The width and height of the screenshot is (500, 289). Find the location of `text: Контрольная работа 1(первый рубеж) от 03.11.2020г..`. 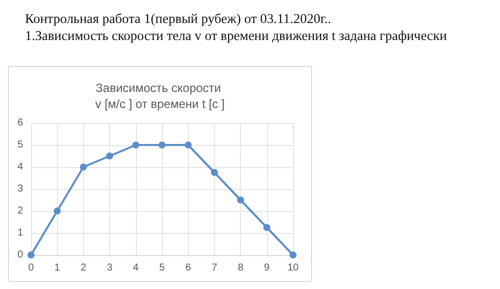

text: Контрольная работа 1(первый рубеж) от 03.11.2020г.. is located at coordinates (178, 18).